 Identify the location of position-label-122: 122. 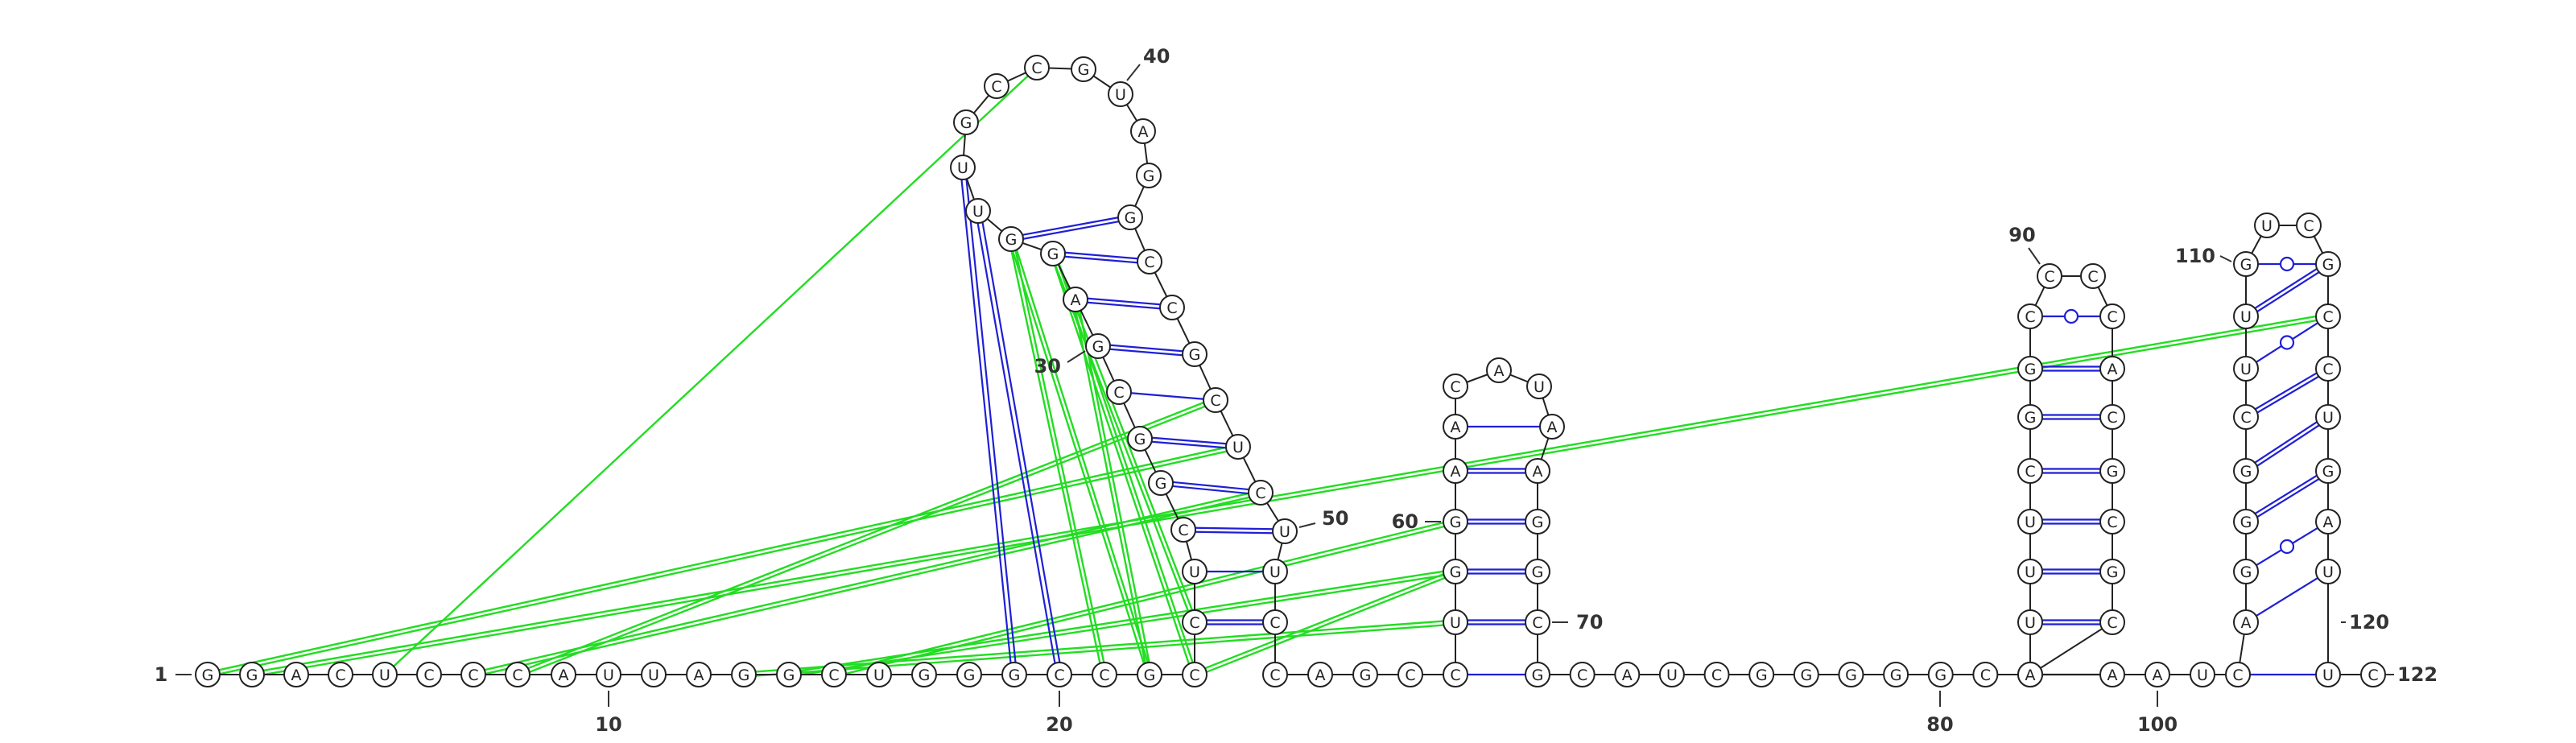
(2417, 675).